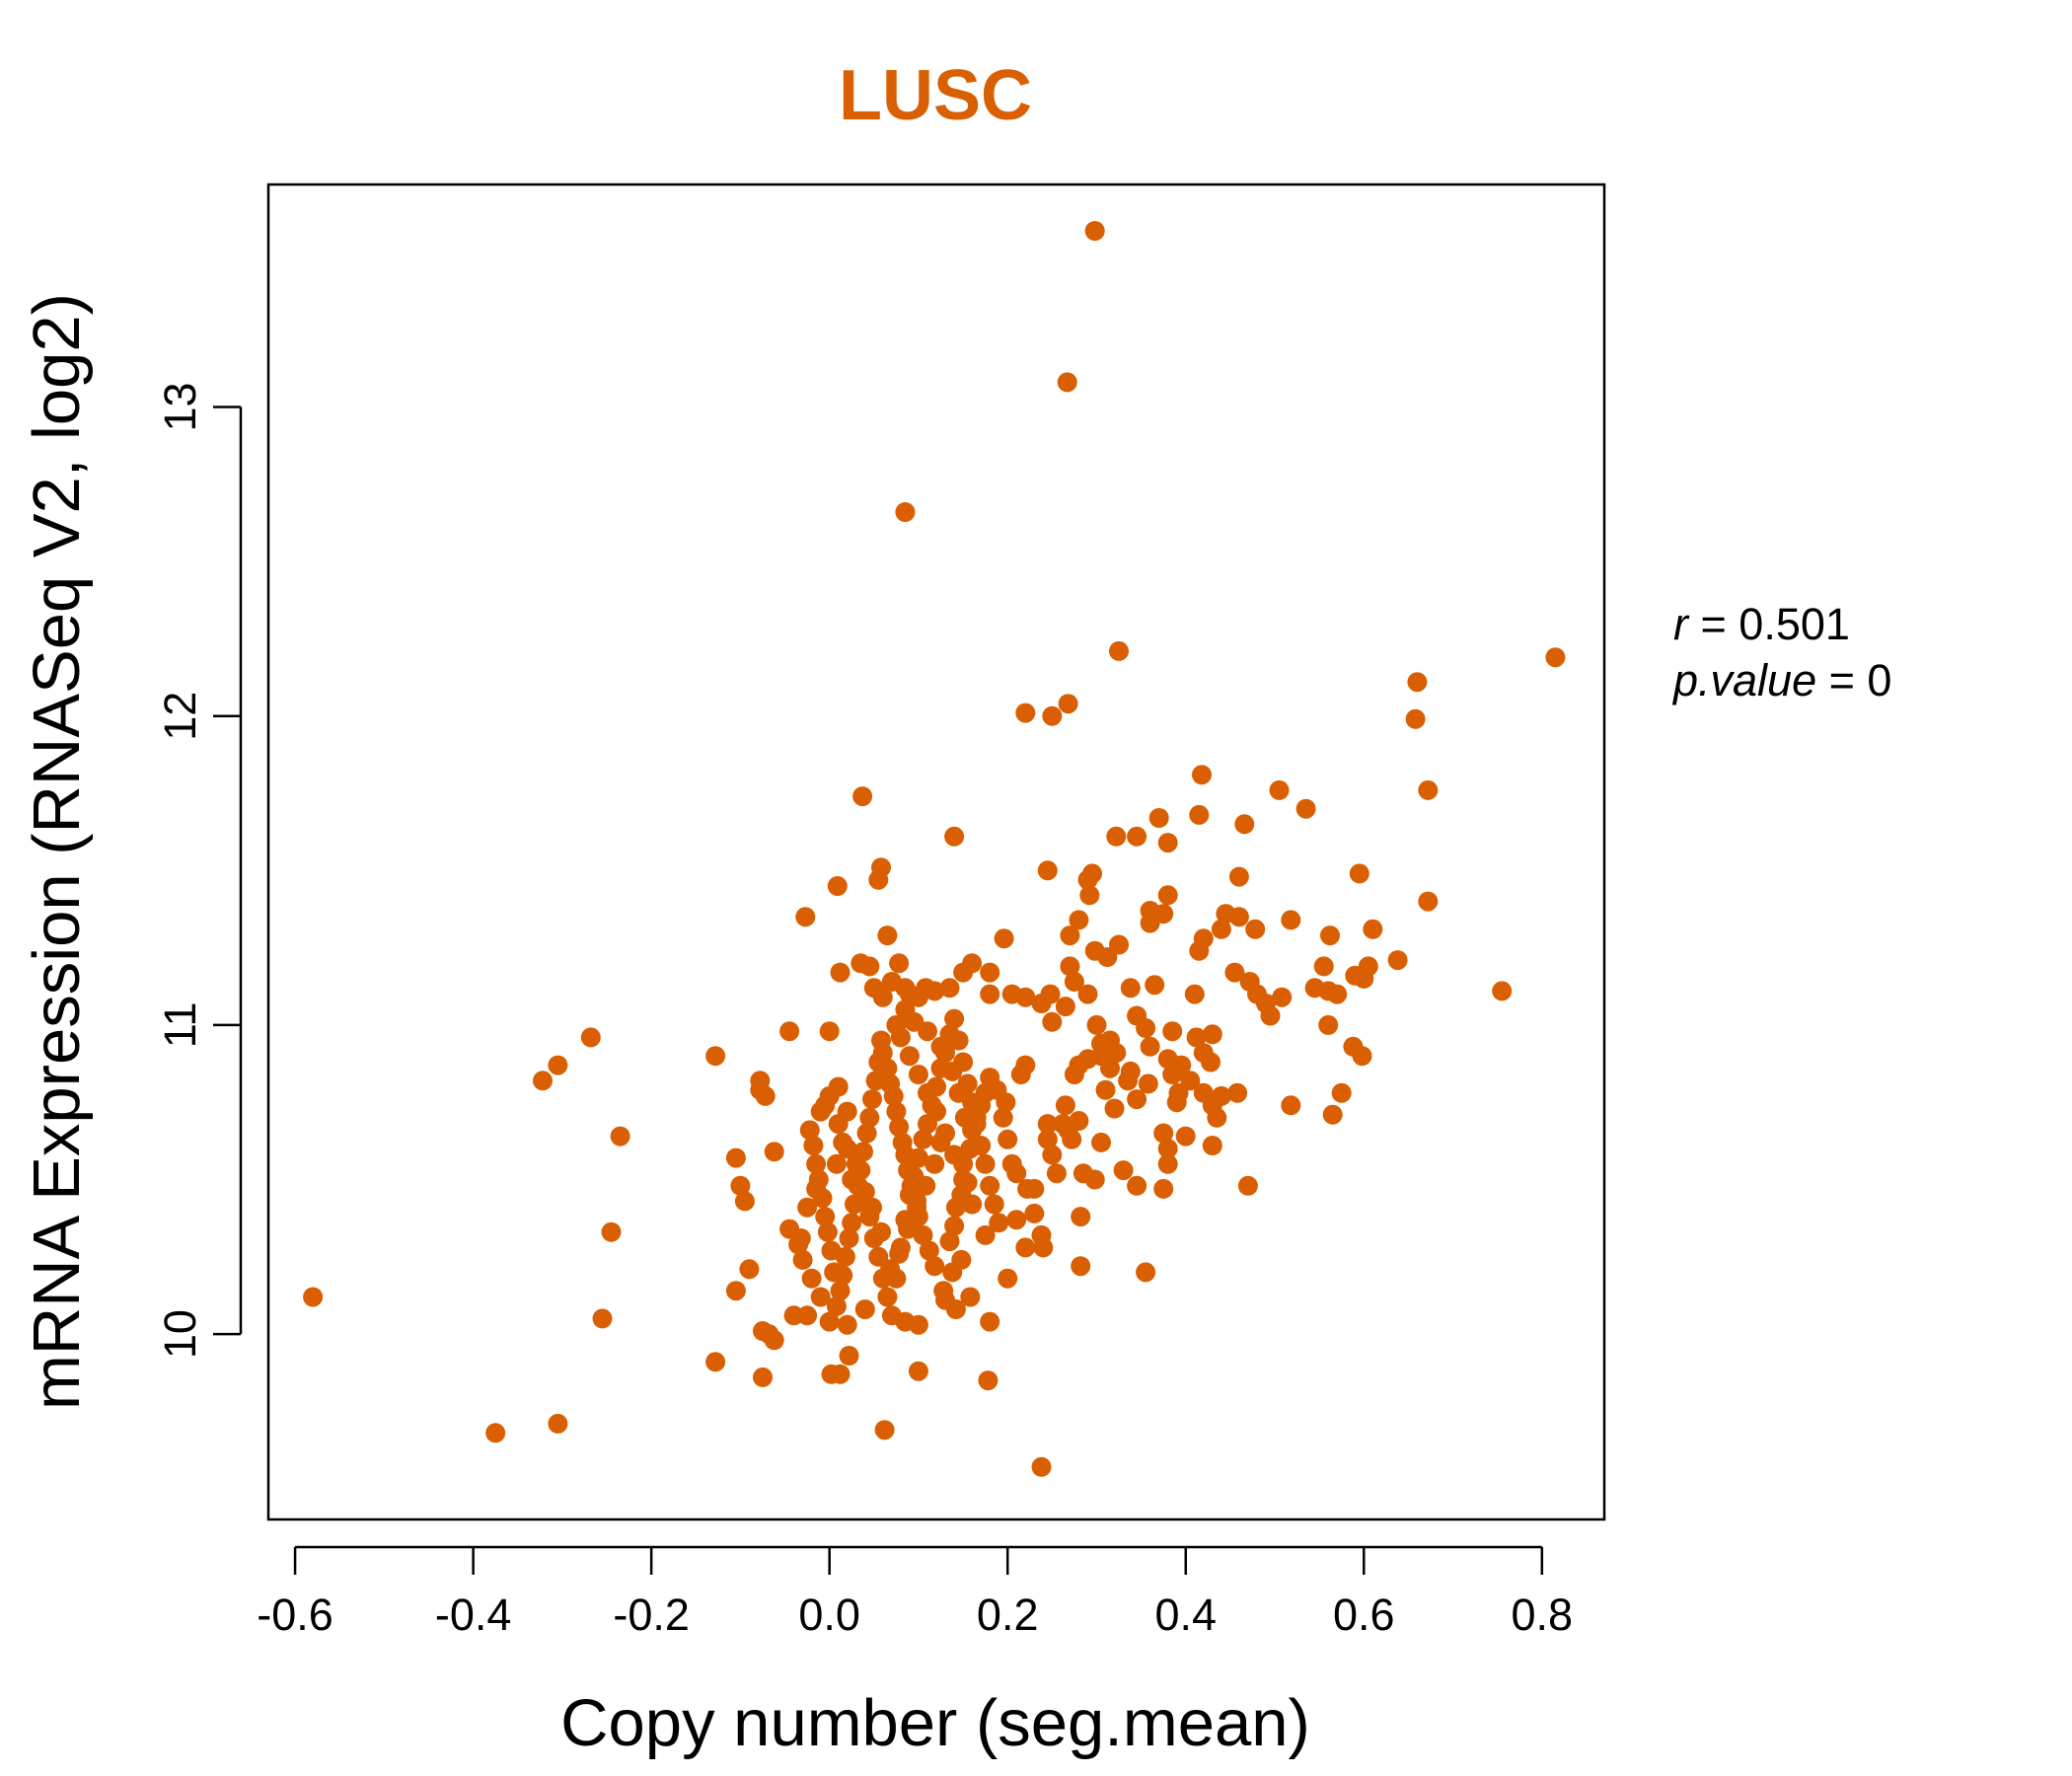 This screenshot has width=2072, height=1776. What do you see at coordinates (474, 1615) in the screenshot?
I see `x-tick-label: -0.4` at bounding box center [474, 1615].